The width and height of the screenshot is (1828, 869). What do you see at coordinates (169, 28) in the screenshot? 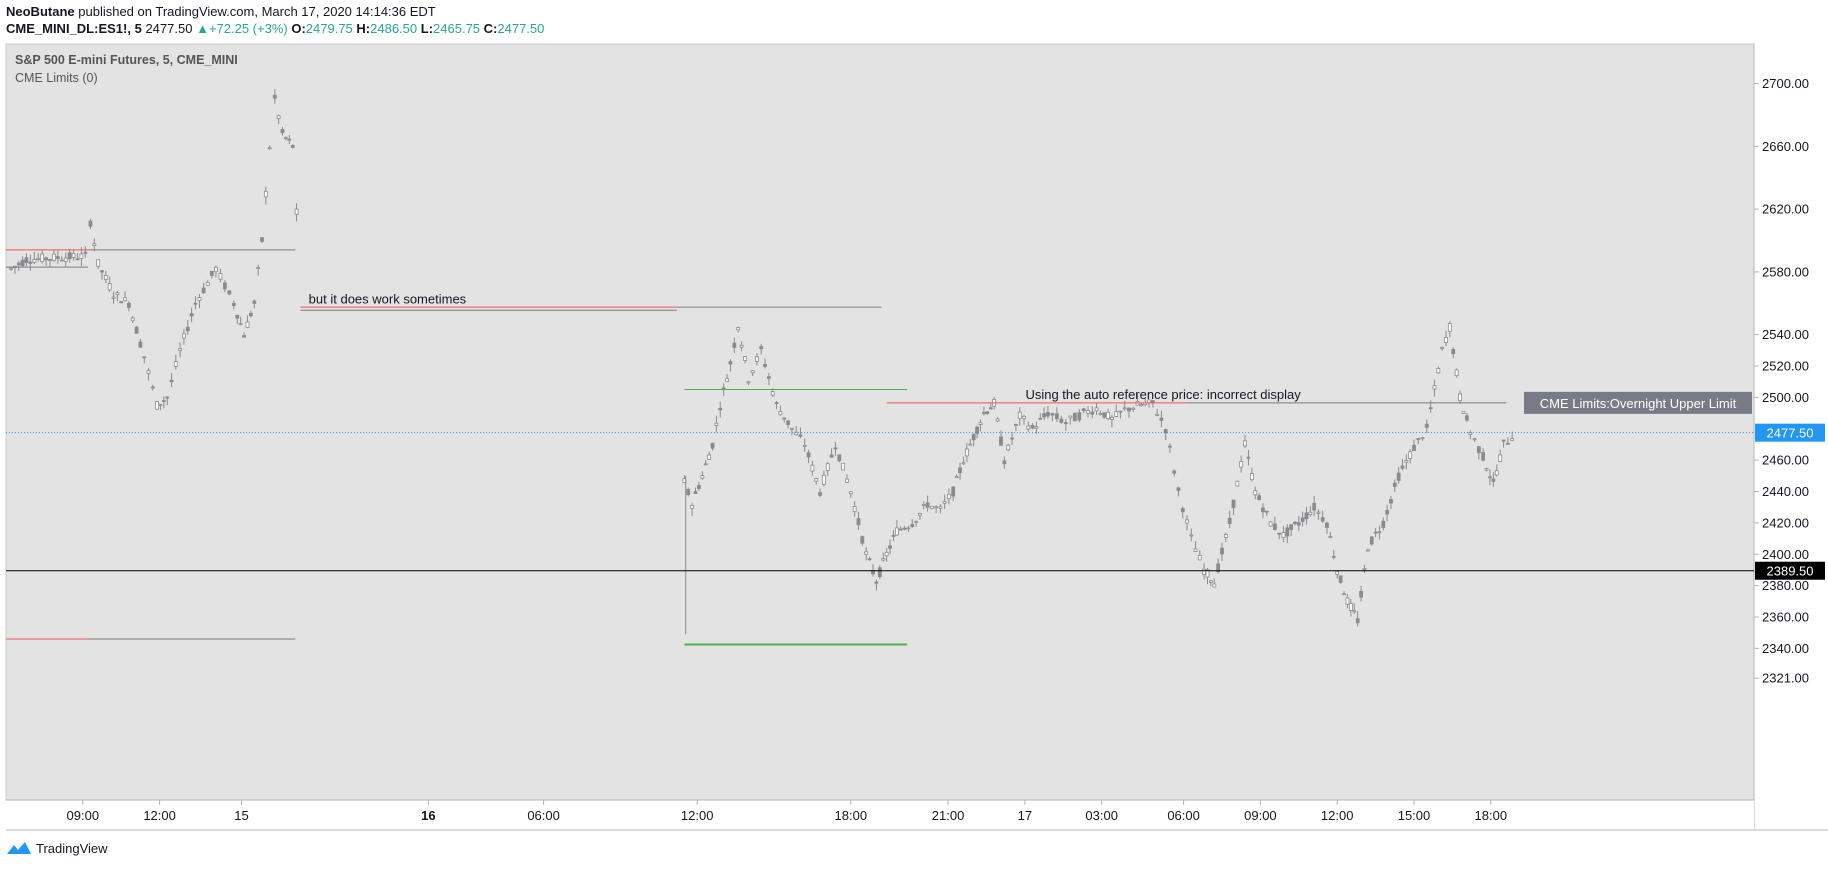
I see `last-price: 2477.50` at bounding box center [169, 28].